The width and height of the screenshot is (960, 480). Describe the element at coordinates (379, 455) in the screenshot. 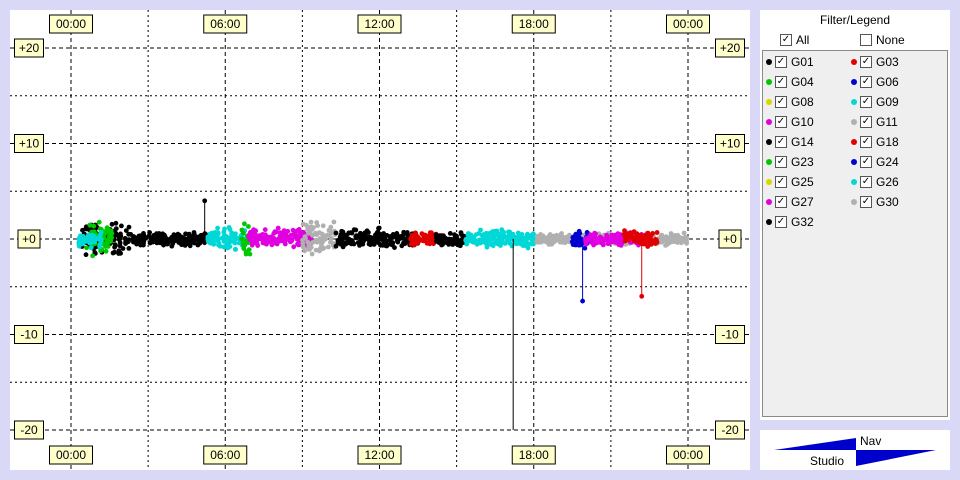

I see `x-tick-bottom-2-box` at that location.